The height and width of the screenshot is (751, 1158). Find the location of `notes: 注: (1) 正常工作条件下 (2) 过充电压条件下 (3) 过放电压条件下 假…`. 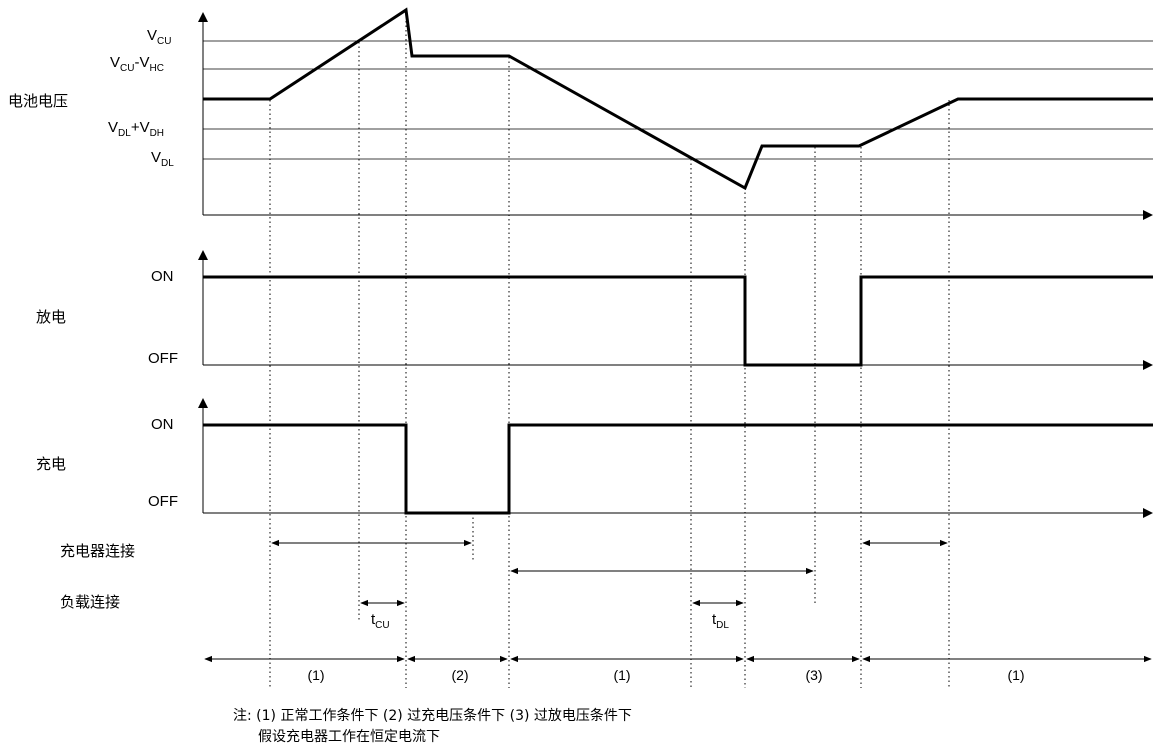

notes: 注: (1) 正常工作条件下 (2) 过充电压条件下 (3) 过放电压条件下 假… is located at coordinates (432, 726).